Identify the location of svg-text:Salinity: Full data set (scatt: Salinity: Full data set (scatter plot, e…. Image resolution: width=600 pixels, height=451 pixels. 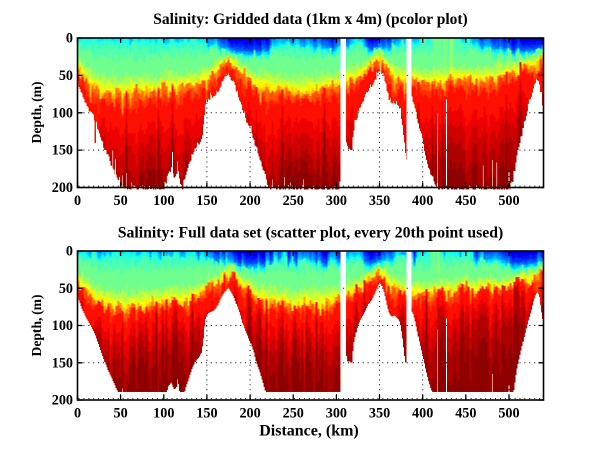
(311, 232).